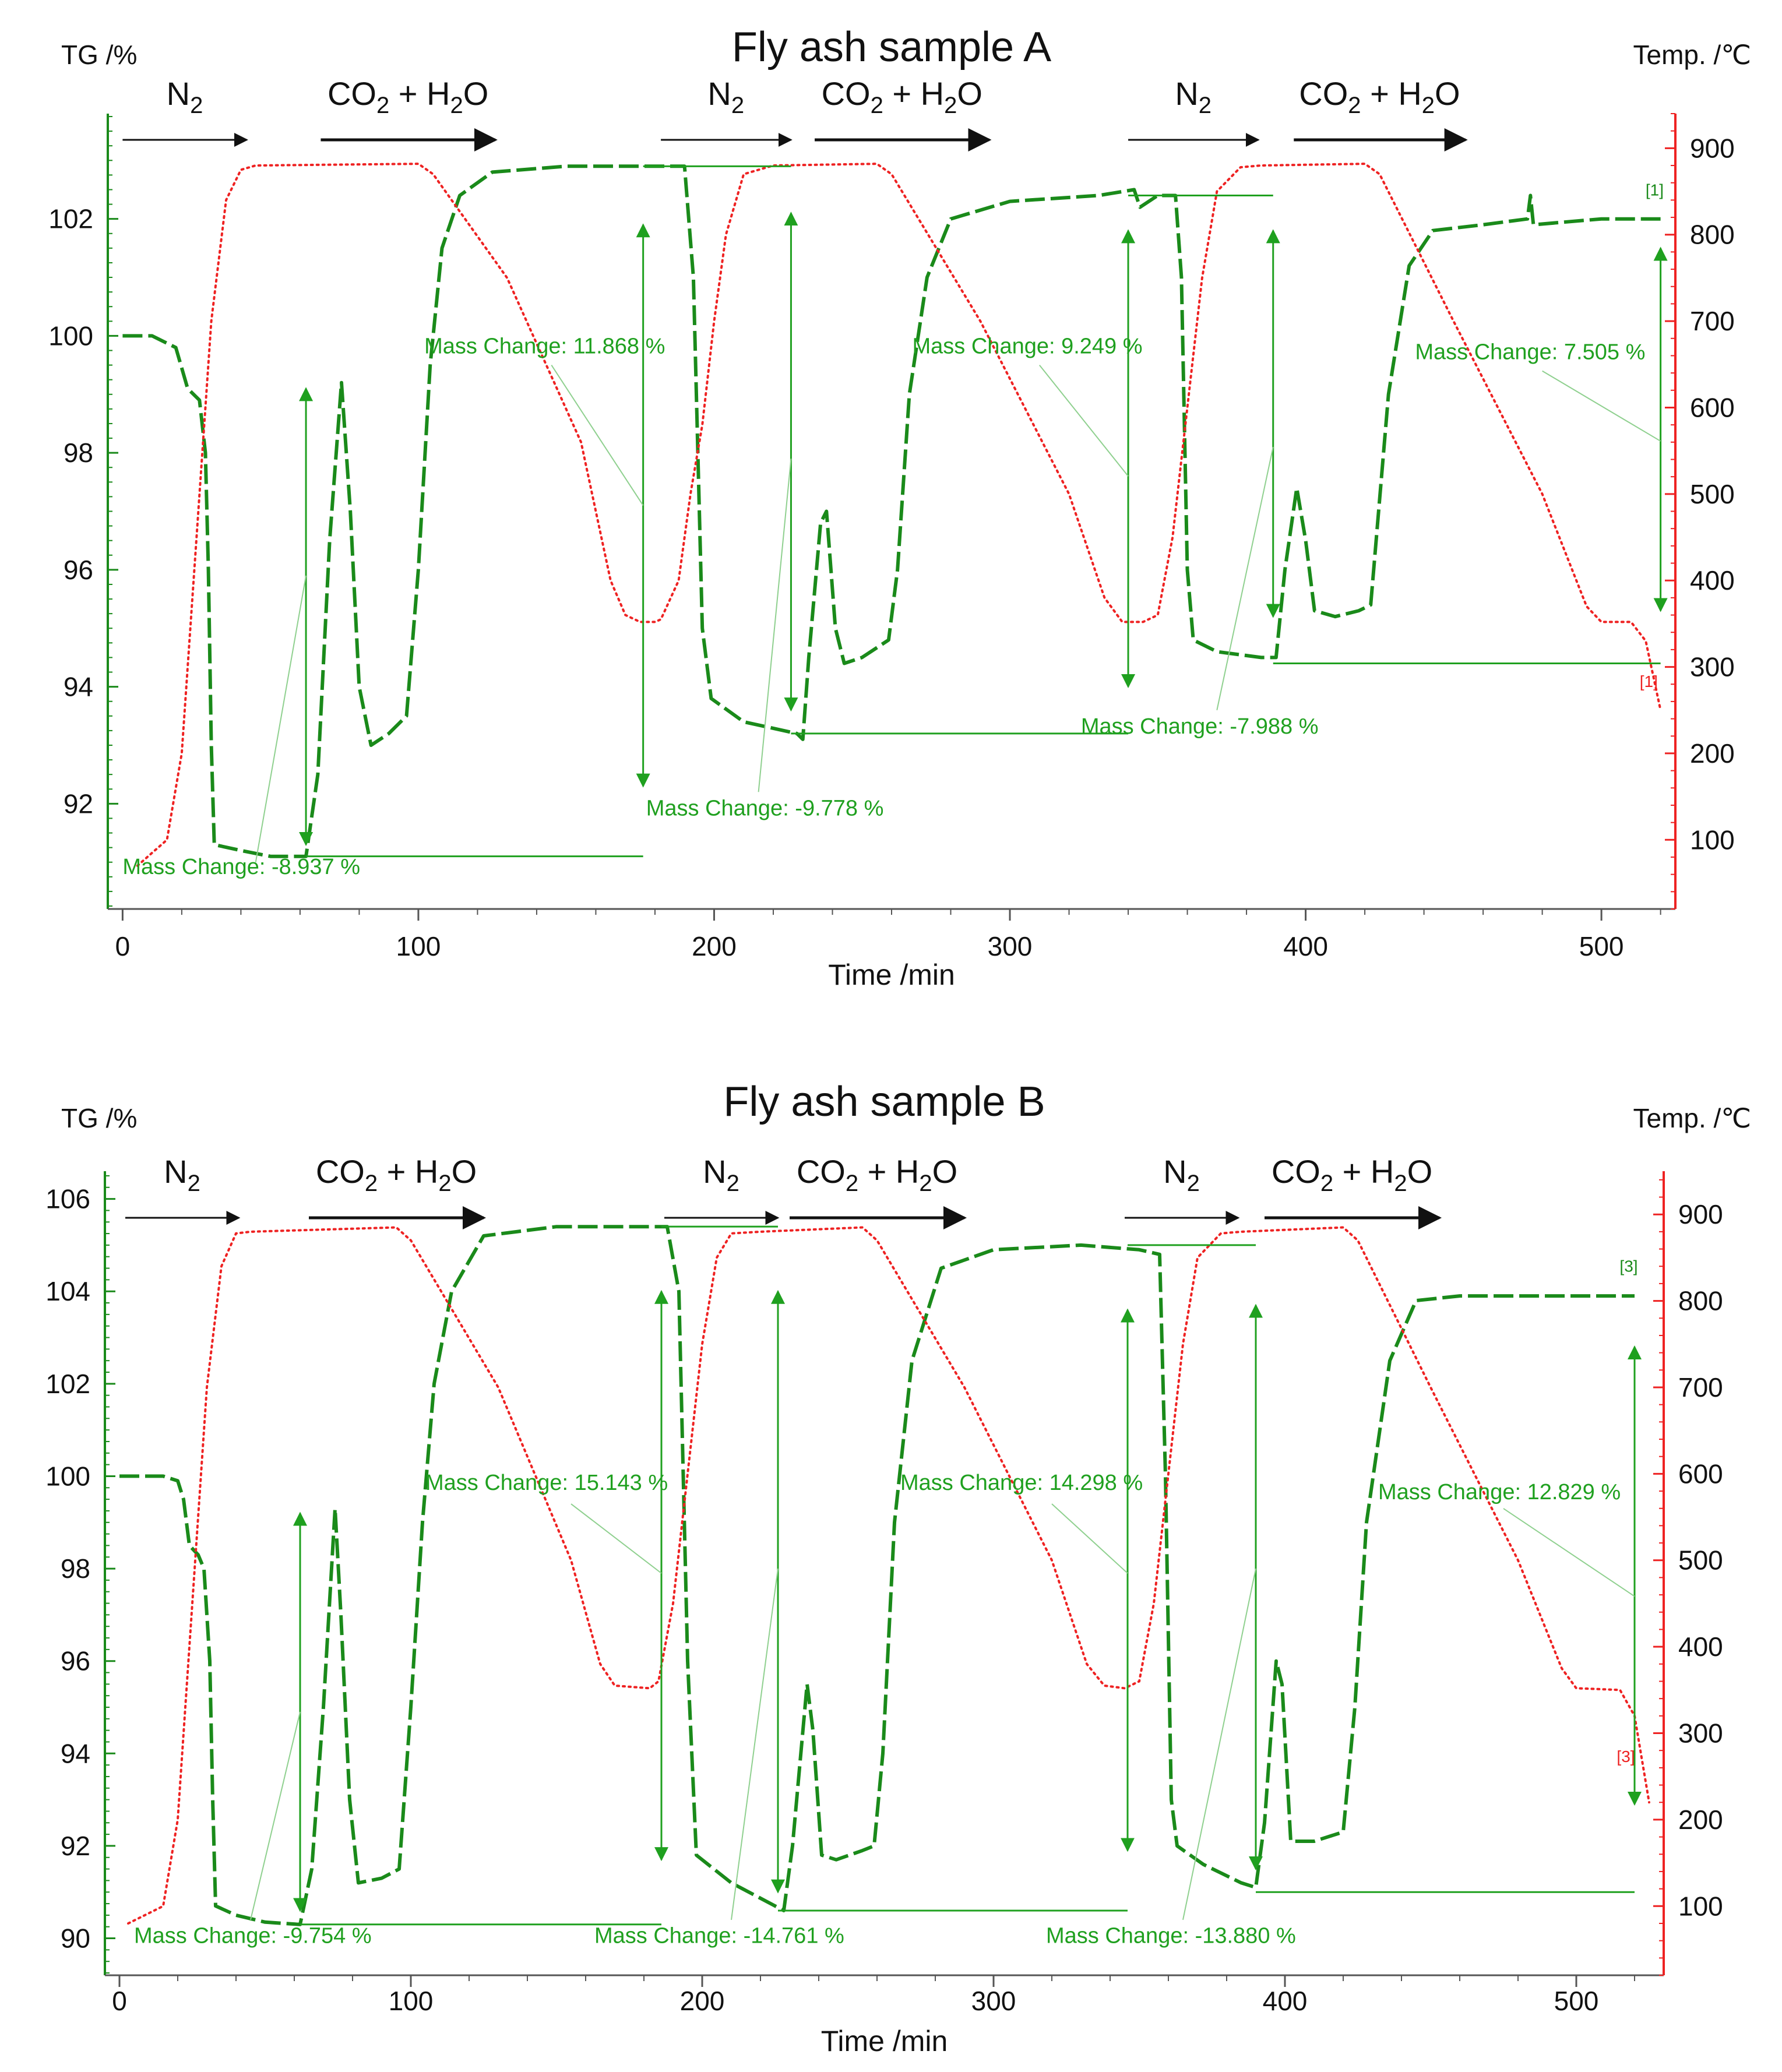  I want to click on mass-change-label: Mass Change: -9.778 %, so click(765, 808).